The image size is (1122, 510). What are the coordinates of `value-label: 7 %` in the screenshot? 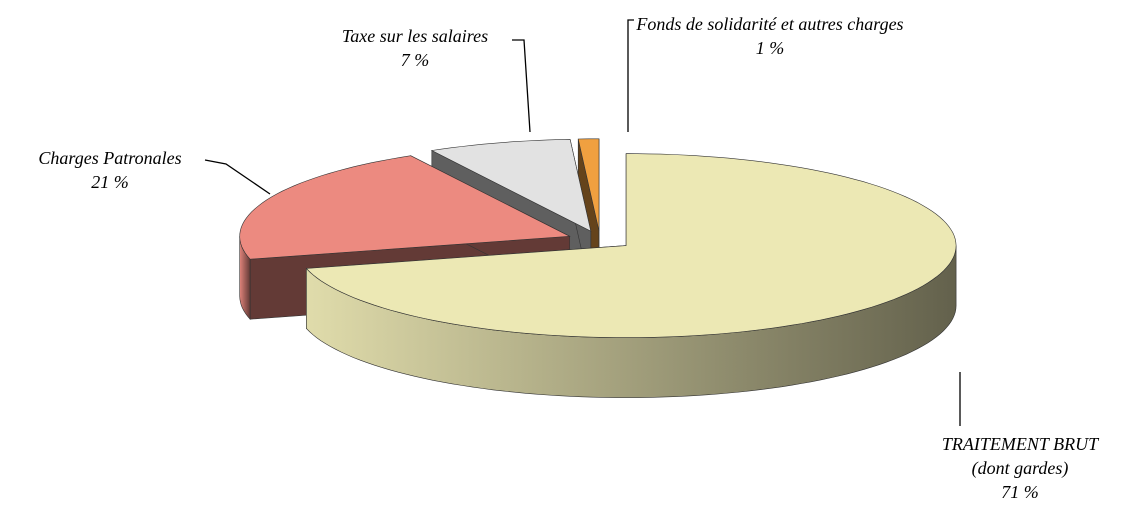 It's located at (415, 60).